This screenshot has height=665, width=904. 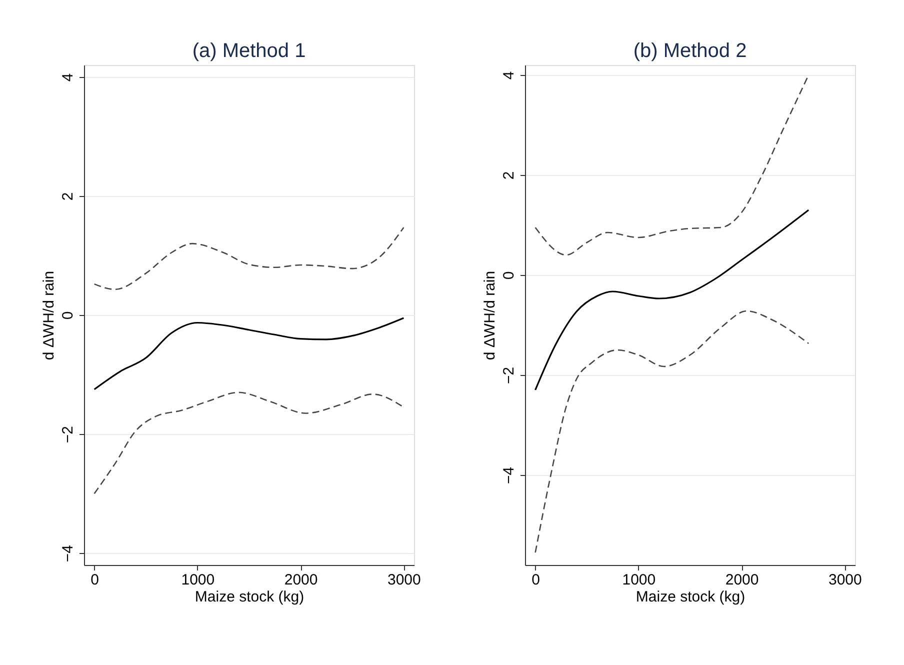 I want to click on chart-title: (a) Method 1, so click(x=249, y=51).